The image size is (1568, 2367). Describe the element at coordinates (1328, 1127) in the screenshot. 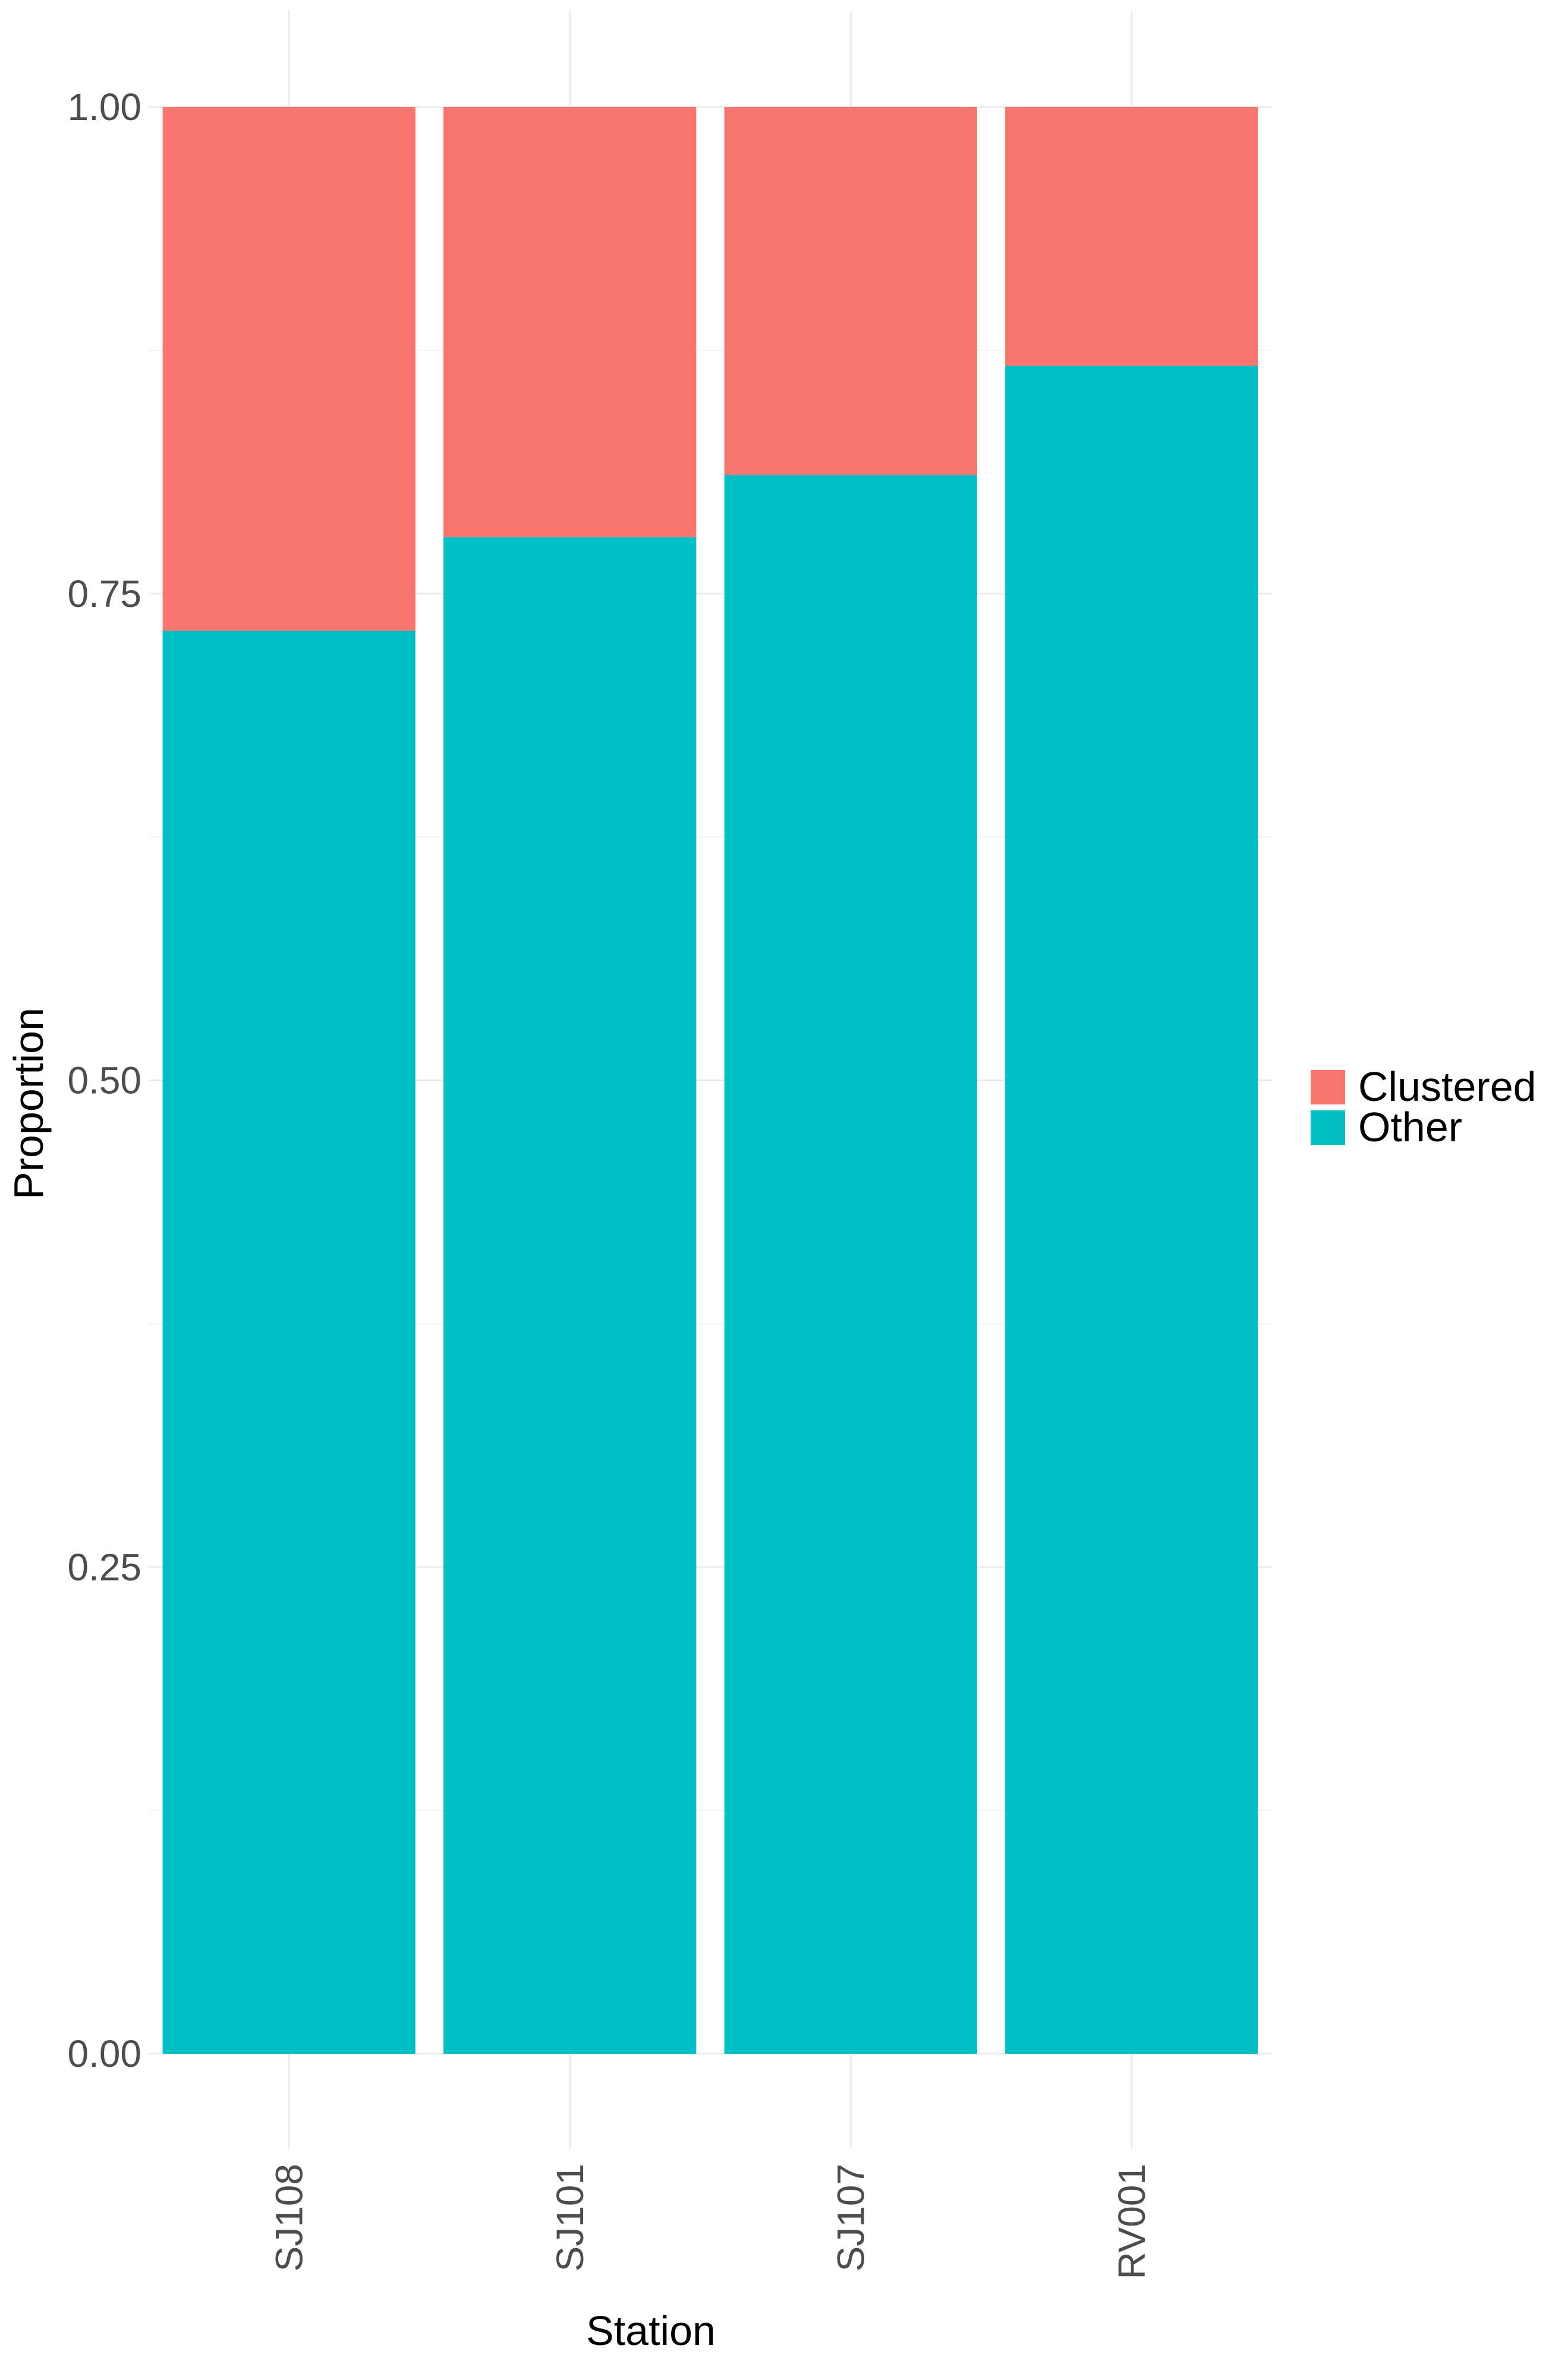

I see `legend-swatch-other` at that location.